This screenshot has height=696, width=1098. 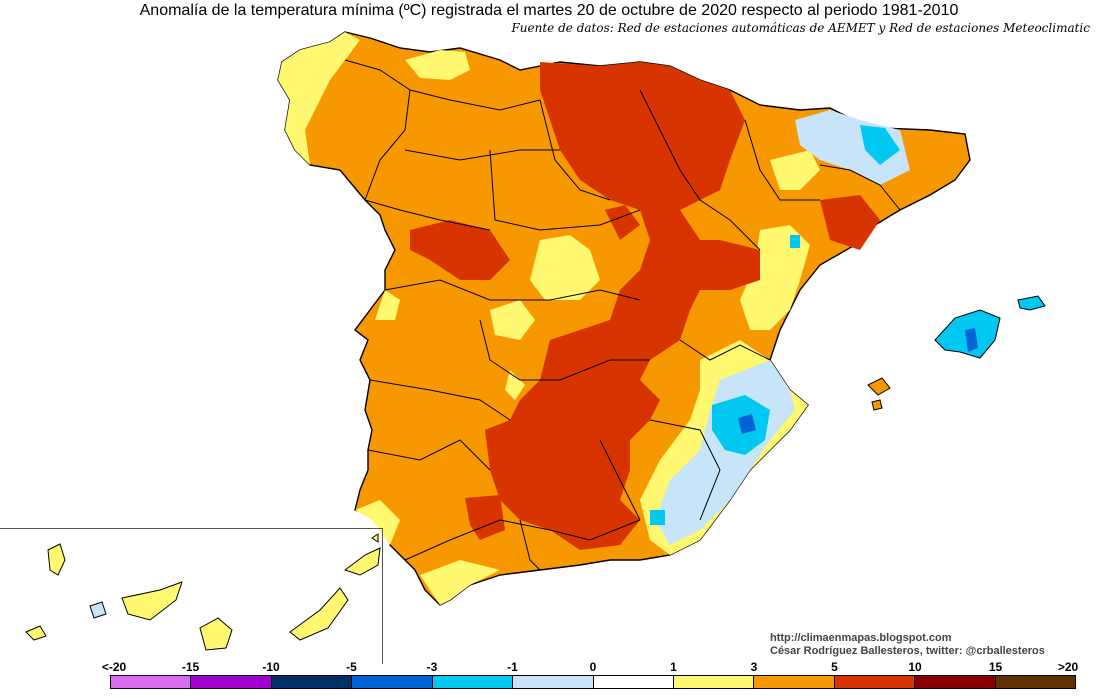 I want to click on legend-tick-label: >20, so click(x=1068, y=667).